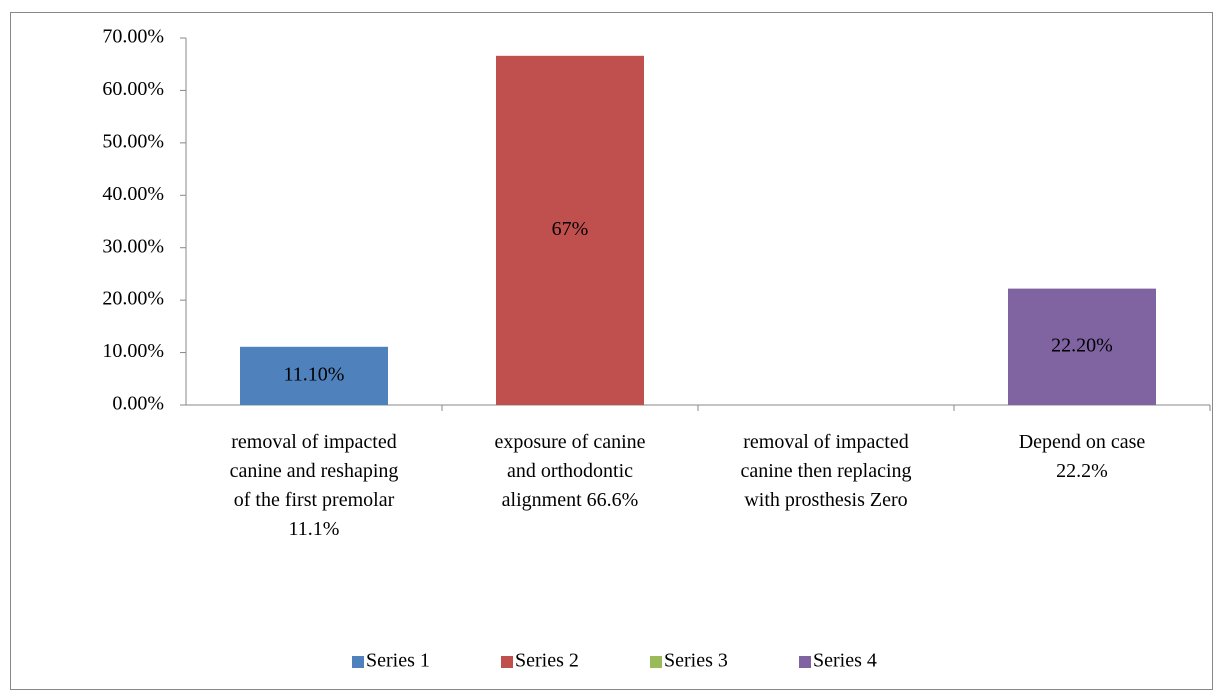 The image size is (1214, 692). I want to click on y-tick-label: 0.00%, so click(138, 404).